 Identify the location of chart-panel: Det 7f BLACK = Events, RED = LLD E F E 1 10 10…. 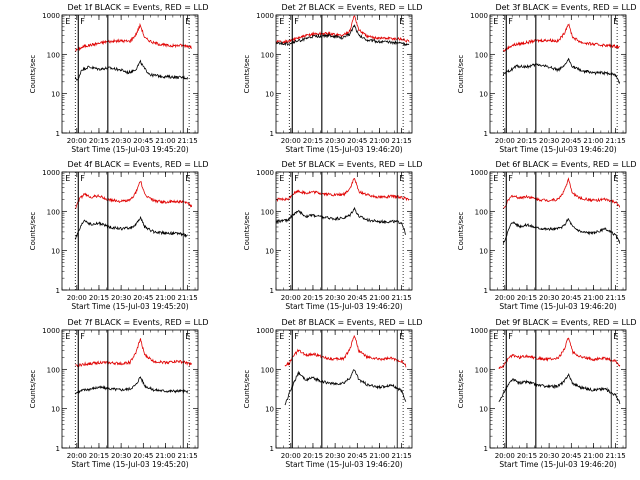
(119, 393).